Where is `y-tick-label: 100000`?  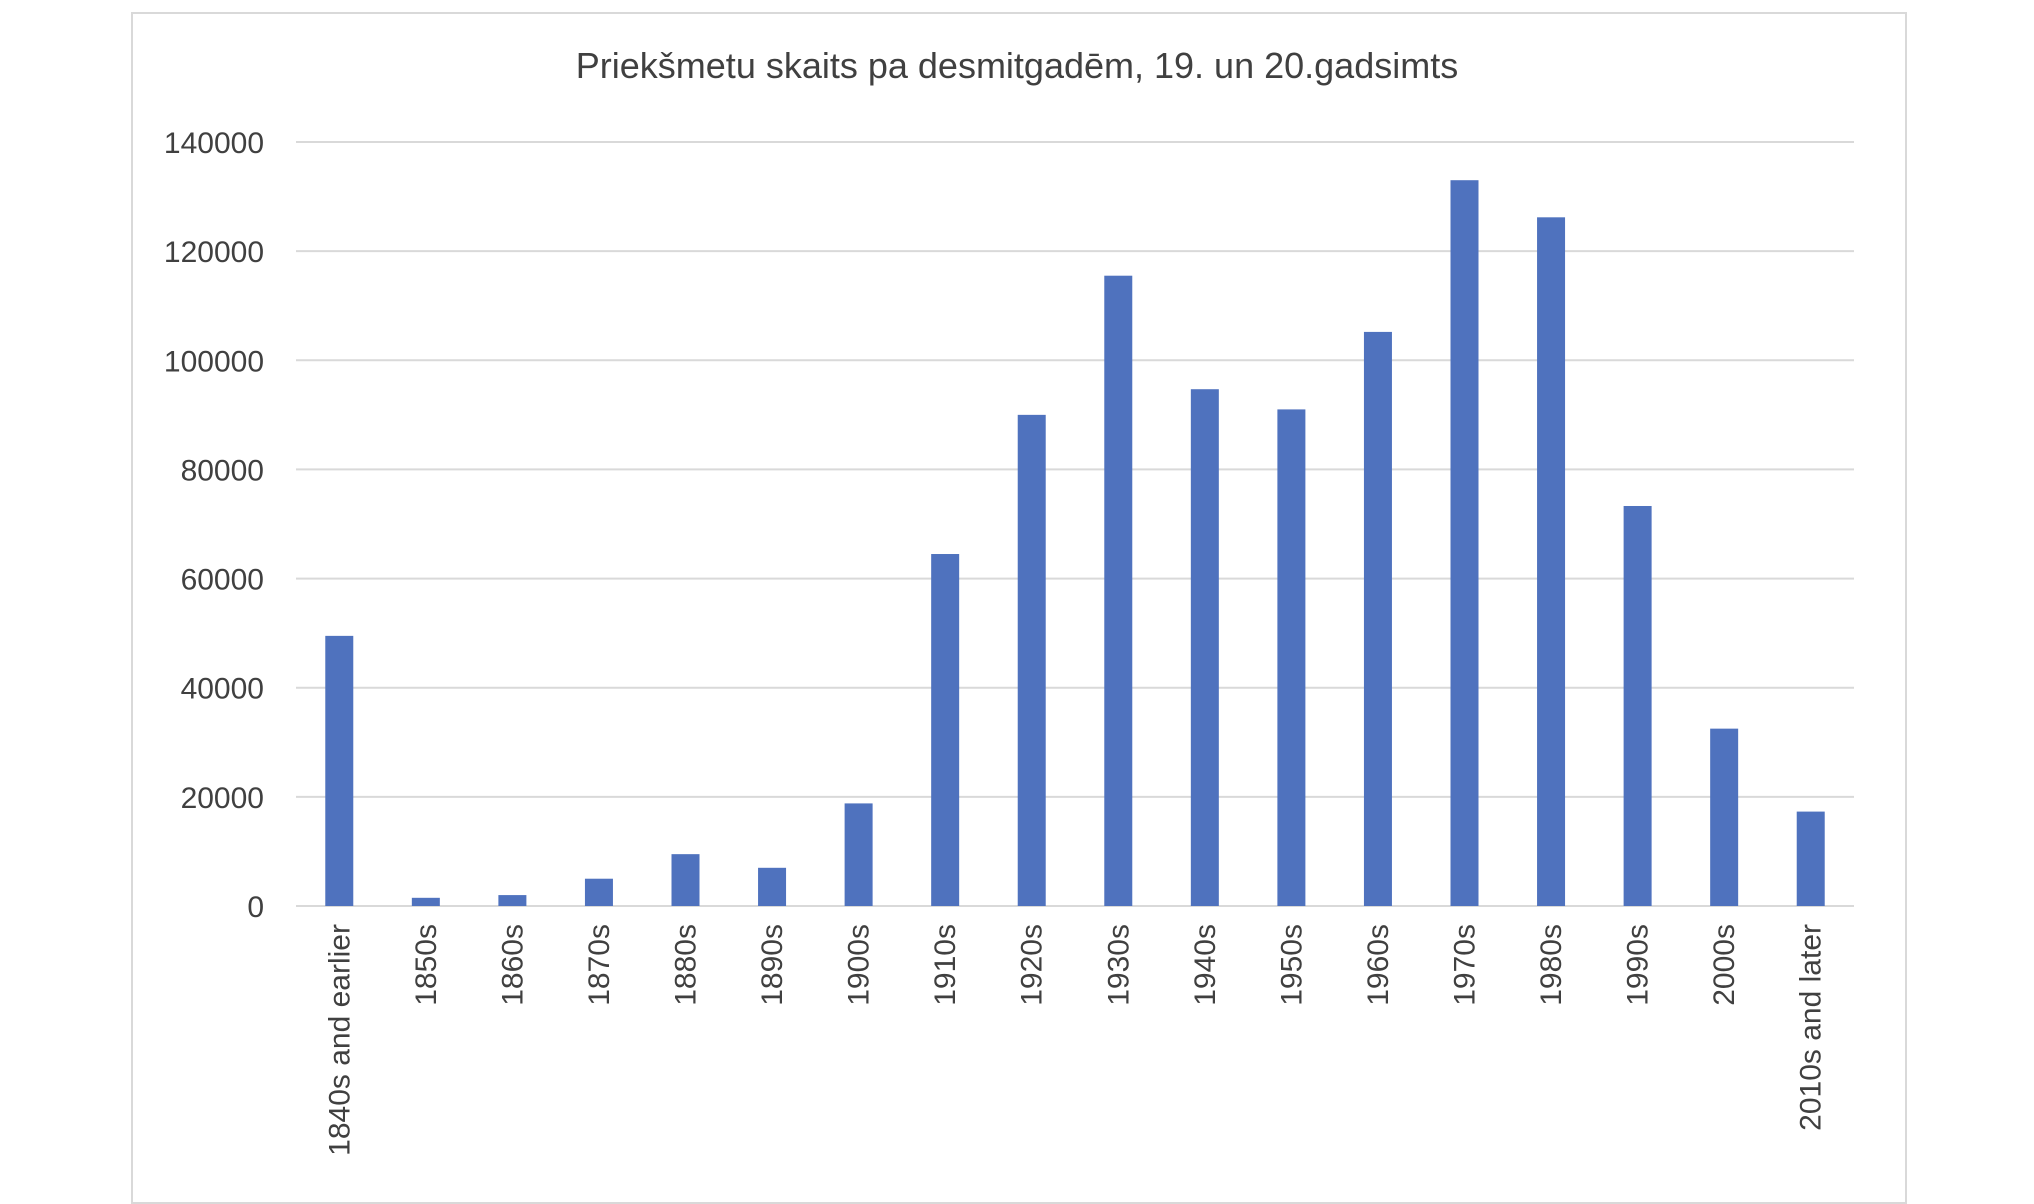
y-tick-label: 100000 is located at coordinates (214, 361).